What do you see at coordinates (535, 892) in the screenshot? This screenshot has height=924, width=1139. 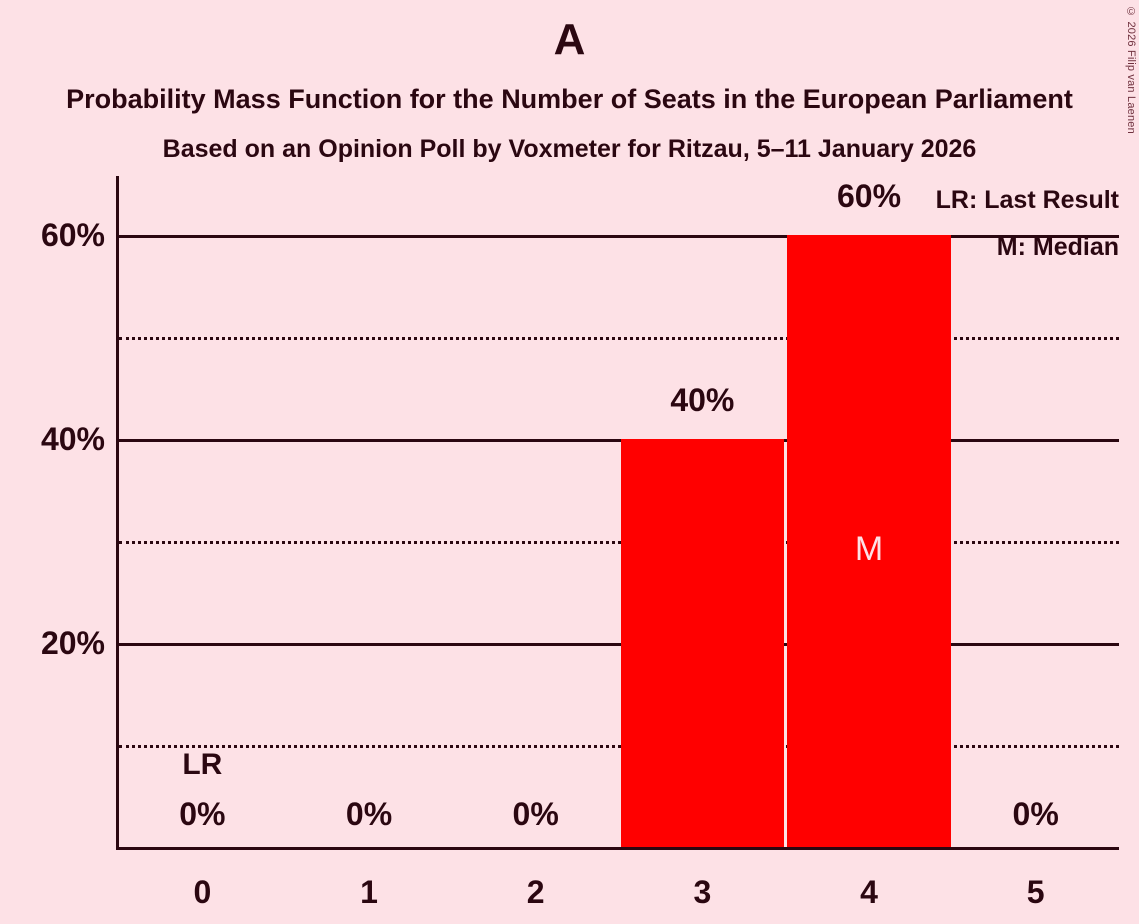 I see `x-tick-label-2: 2` at bounding box center [535, 892].